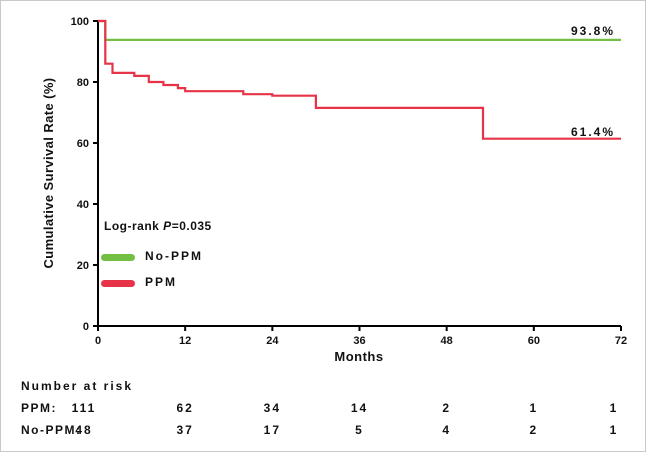 The height and width of the screenshot is (452, 646). Describe the element at coordinates (446, 430) in the screenshot. I see `risk-value: 4` at that location.